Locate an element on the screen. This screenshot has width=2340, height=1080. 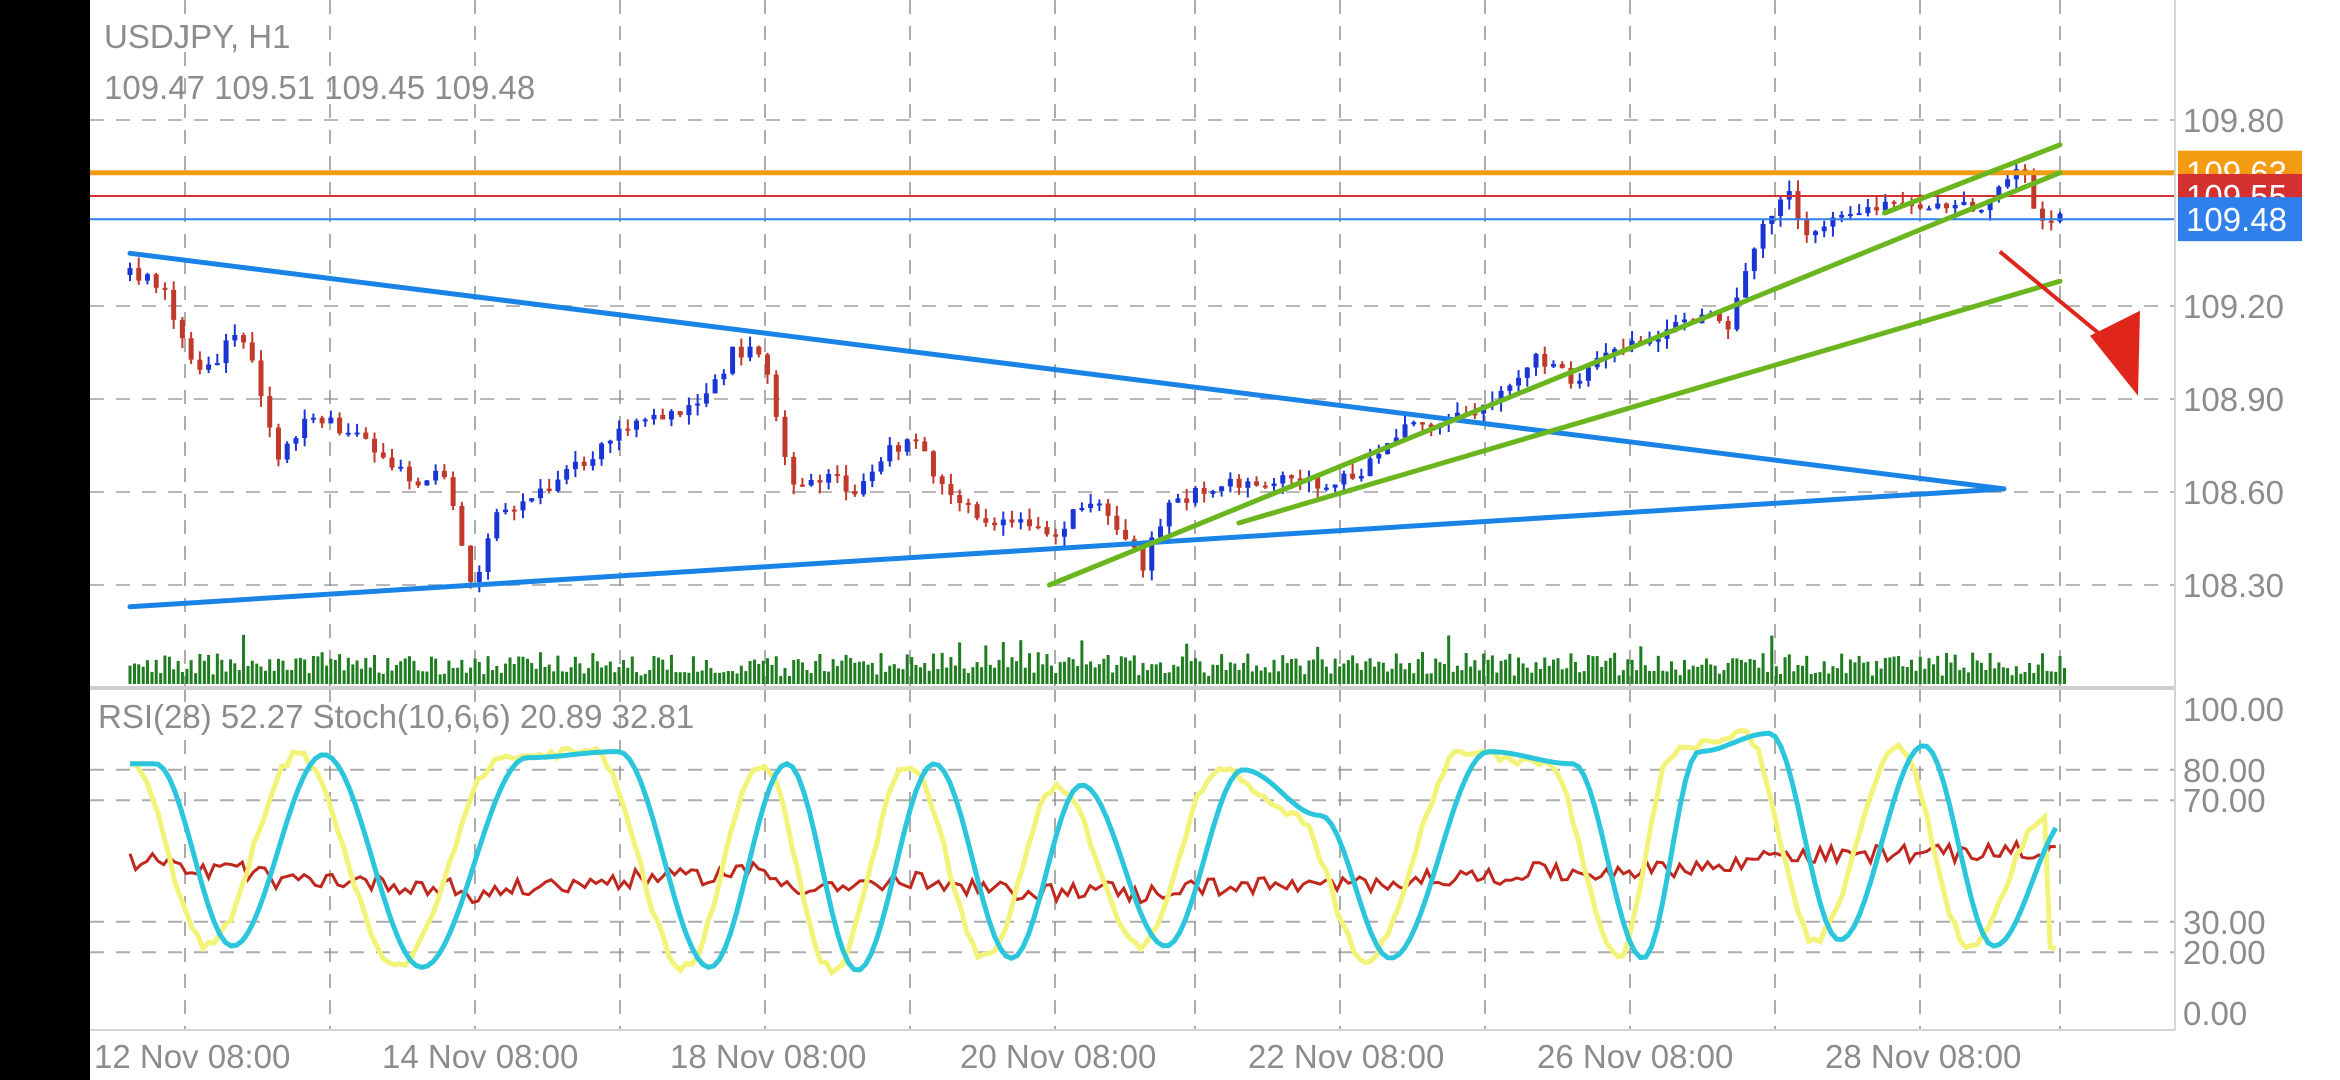
direction-arrow is located at coordinates (2069, 323).